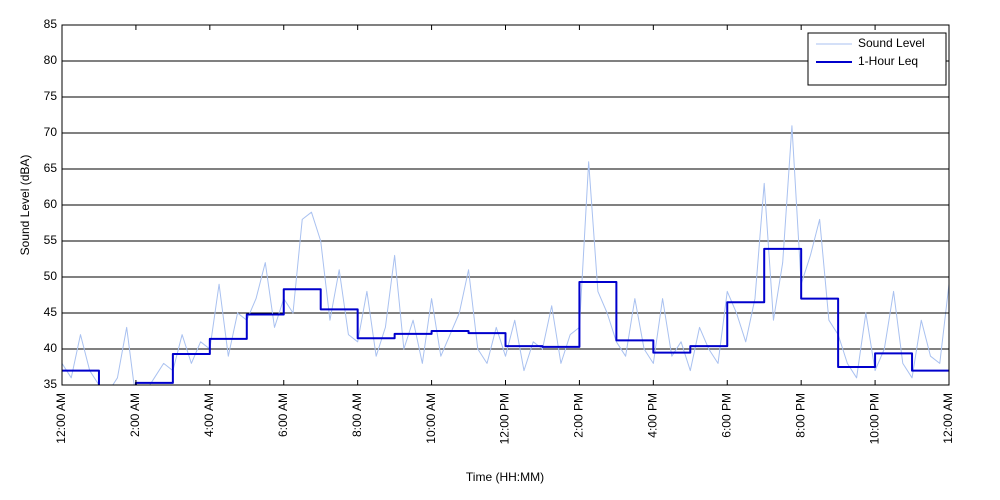 The height and width of the screenshot is (500, 1000). I want to click on x-tick-label: 8:00 PM, so click(800, 415).